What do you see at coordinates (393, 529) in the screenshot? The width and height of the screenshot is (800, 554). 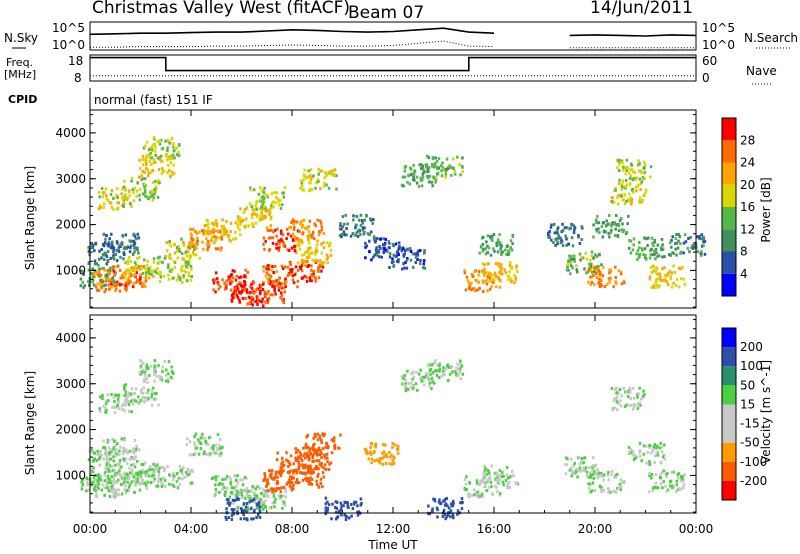 I see `xtick-label: 12:00` at bounding box center [393, 529].